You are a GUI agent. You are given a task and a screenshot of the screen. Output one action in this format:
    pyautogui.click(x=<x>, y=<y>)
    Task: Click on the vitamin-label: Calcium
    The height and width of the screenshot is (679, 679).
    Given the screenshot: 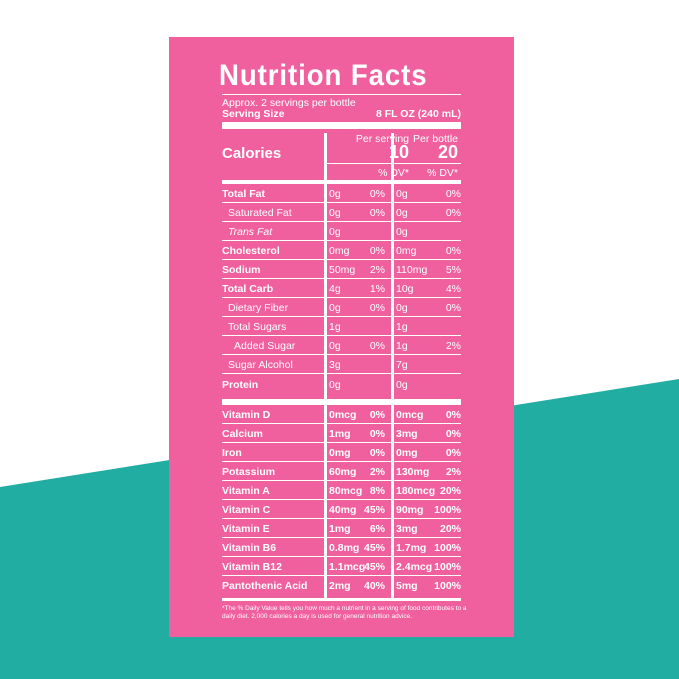 What is the action you would take?
    pyautogui.click(x=242, y=434)
    